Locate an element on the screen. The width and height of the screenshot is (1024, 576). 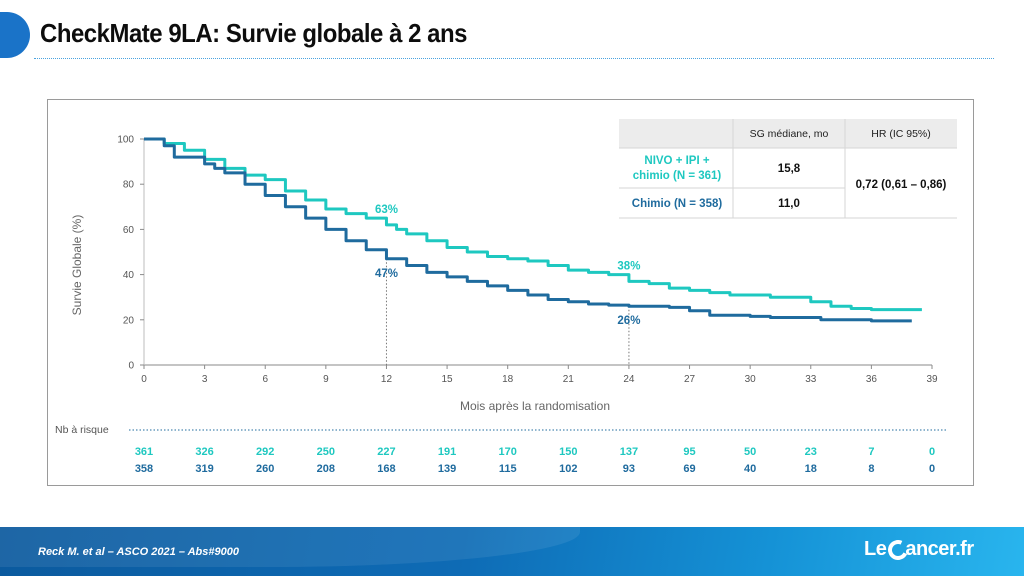
risk-value-chemo: 8 is located at coordinates (871, 469).